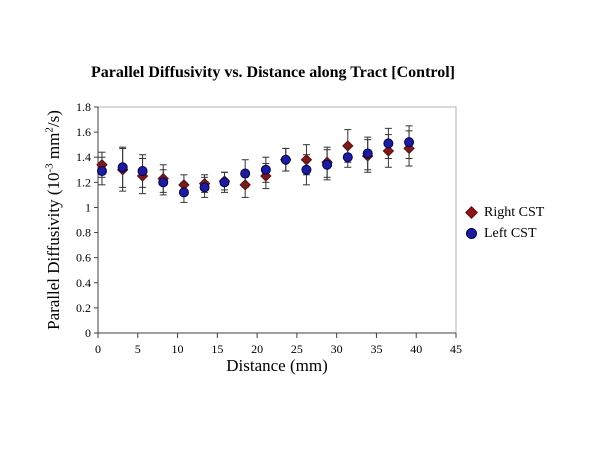 This screenshot has height=464, width=600. I want to click on legend-entry-right-cst: Right CST, so click(505, 212).